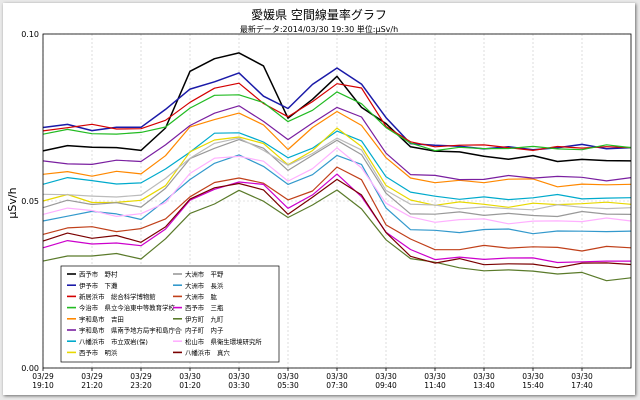  Describe the element at coordinates (98, 352) in the screenshot. I see `legend-label: 西予市 明浜` at that location.